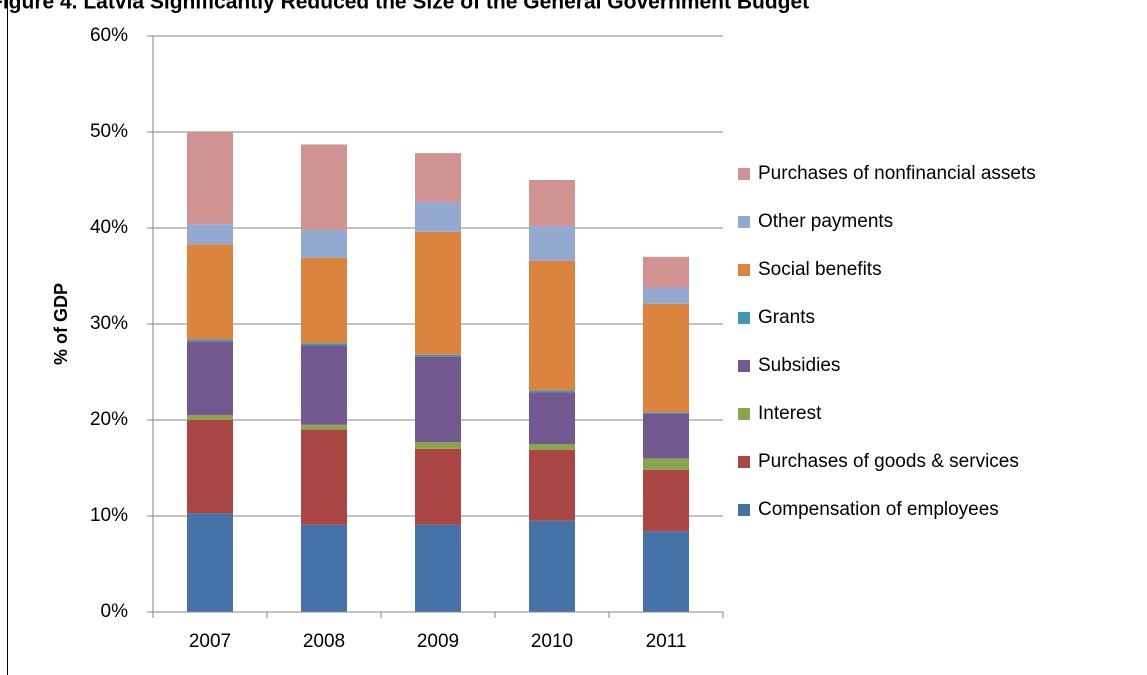  What do you see at coordinates (552, 641) in the screenshot?
I see `x-tick-label: 2010` at bounding box center [552, 641].